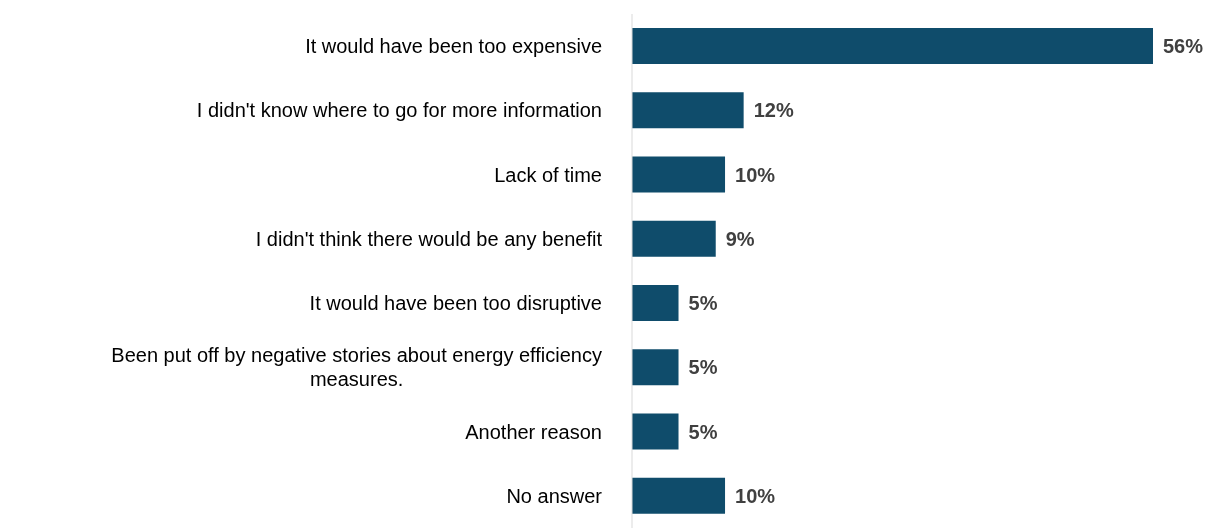 This screenshot has width=1214, height=528. Describe the element at coordinates (1183, 46) in the screenshot. I see `data-label: 56%` at that location.